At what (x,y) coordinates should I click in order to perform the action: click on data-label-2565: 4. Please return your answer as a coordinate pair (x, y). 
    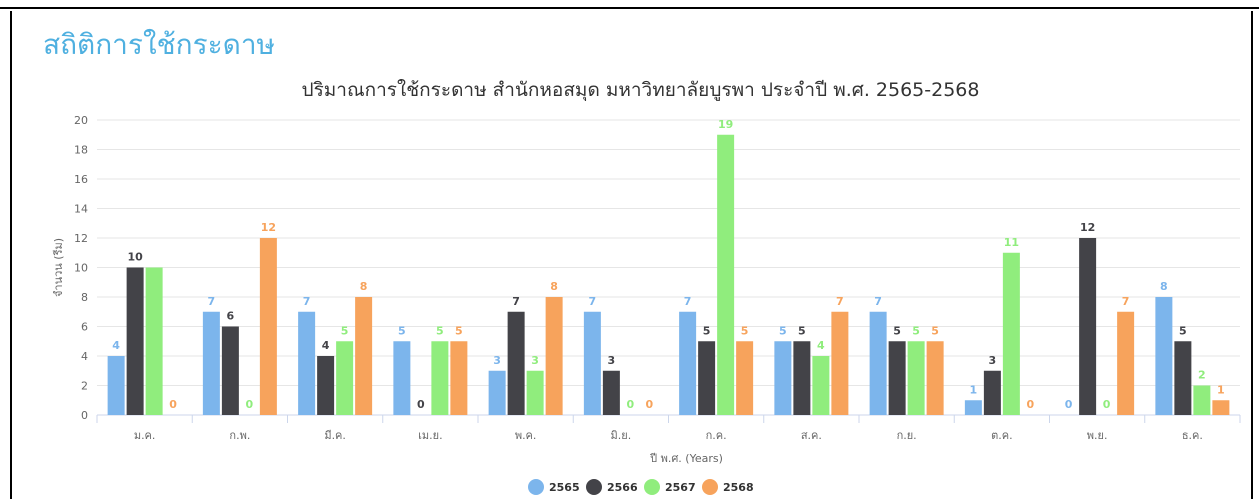
    Looking at the image, I should click on (116, 345).